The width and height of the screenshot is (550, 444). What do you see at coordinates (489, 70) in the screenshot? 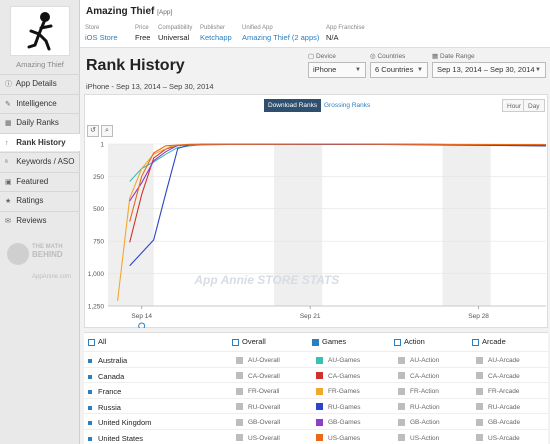
I see `date-range-select: Sep 13, 2014 – Sep 30, 2014 ▼` at bounding box center [489, 70].